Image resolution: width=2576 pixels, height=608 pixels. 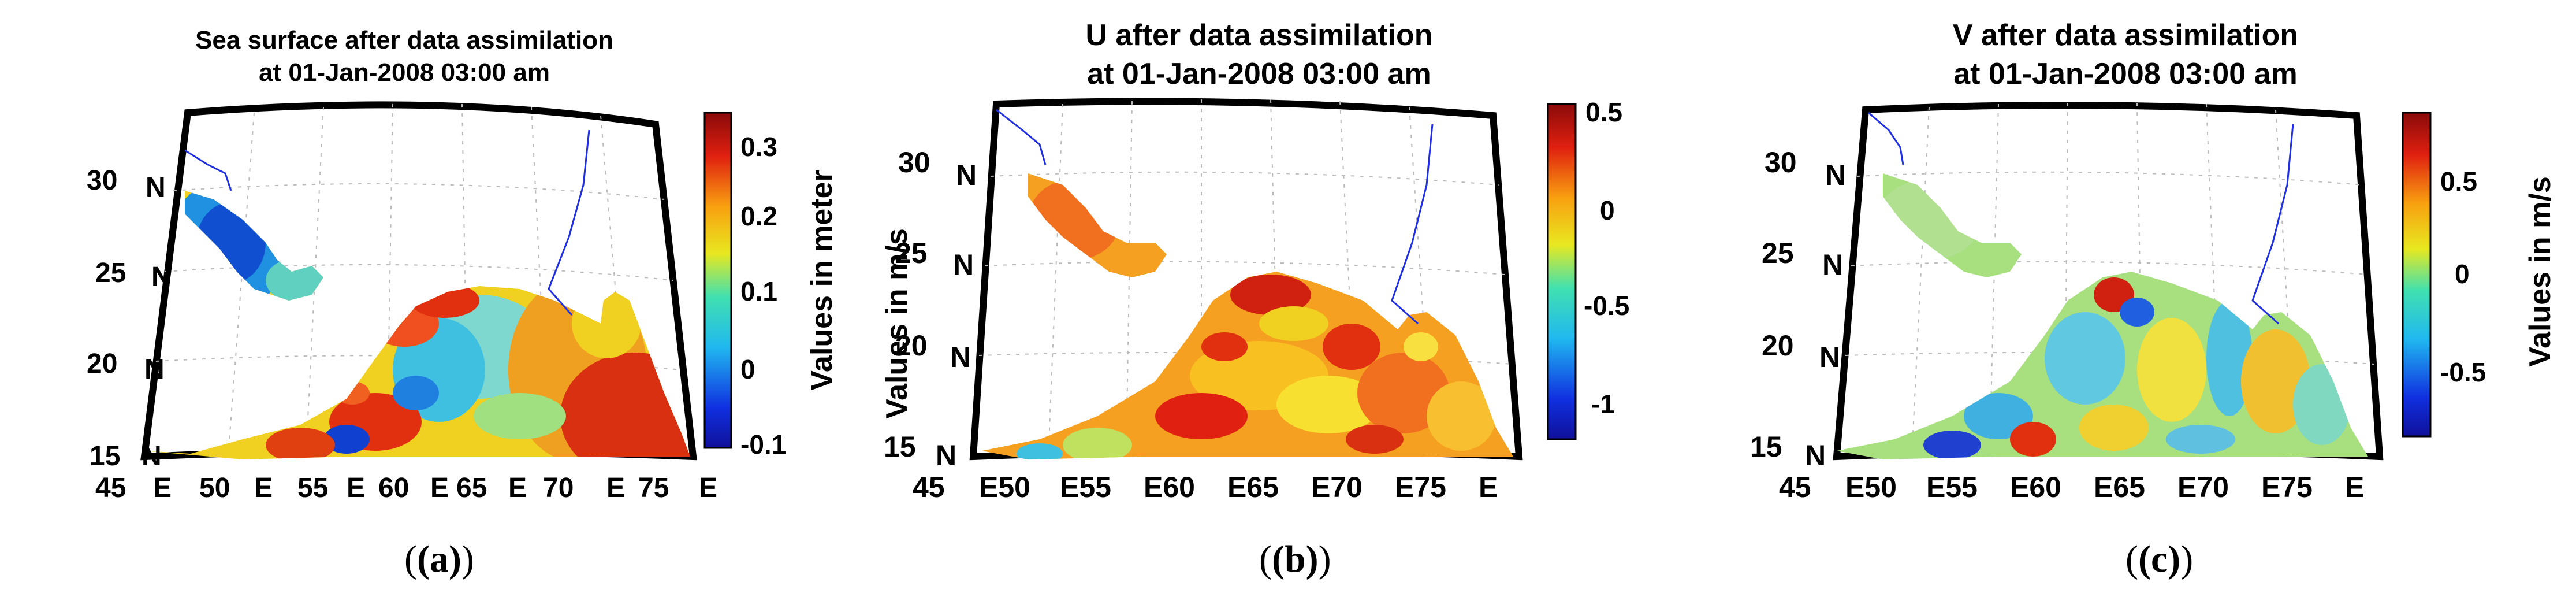 I want to click on lon-label: 65, so click(x=472, y=488).